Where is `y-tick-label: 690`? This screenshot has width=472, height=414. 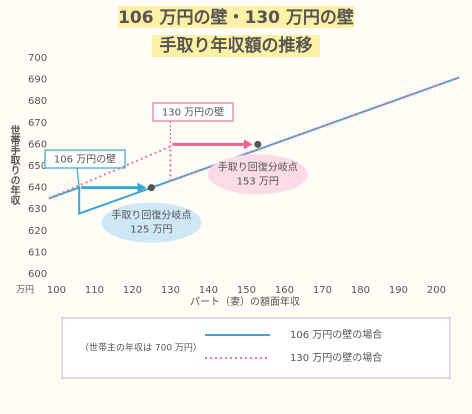 y-tick-label: 690 is located at coordinates (37, 80).